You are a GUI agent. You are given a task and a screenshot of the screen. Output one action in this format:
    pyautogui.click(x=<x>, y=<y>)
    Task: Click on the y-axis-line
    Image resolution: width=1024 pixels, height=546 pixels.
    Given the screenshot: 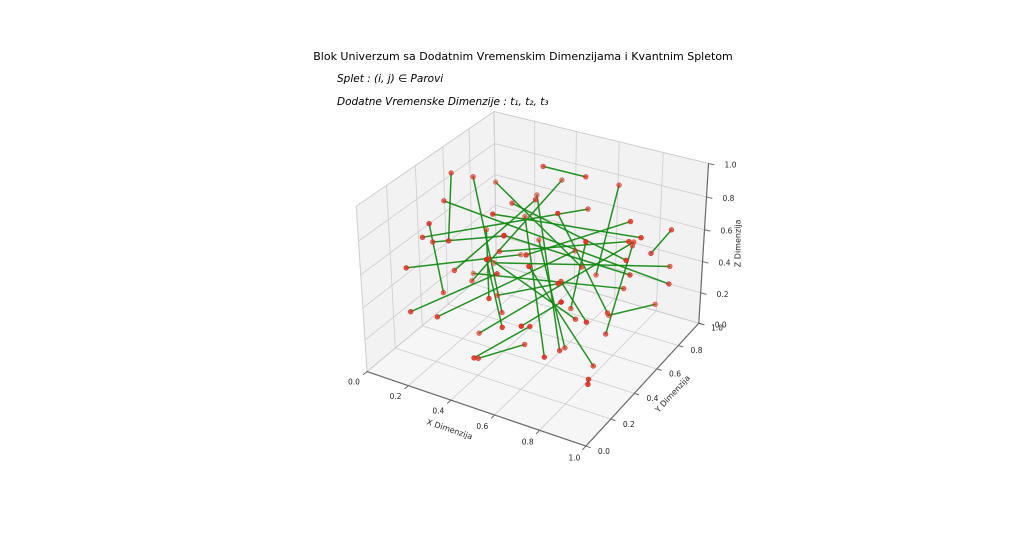 What is the action you would take?
    pyautogui.click(x=642, y=384)
    